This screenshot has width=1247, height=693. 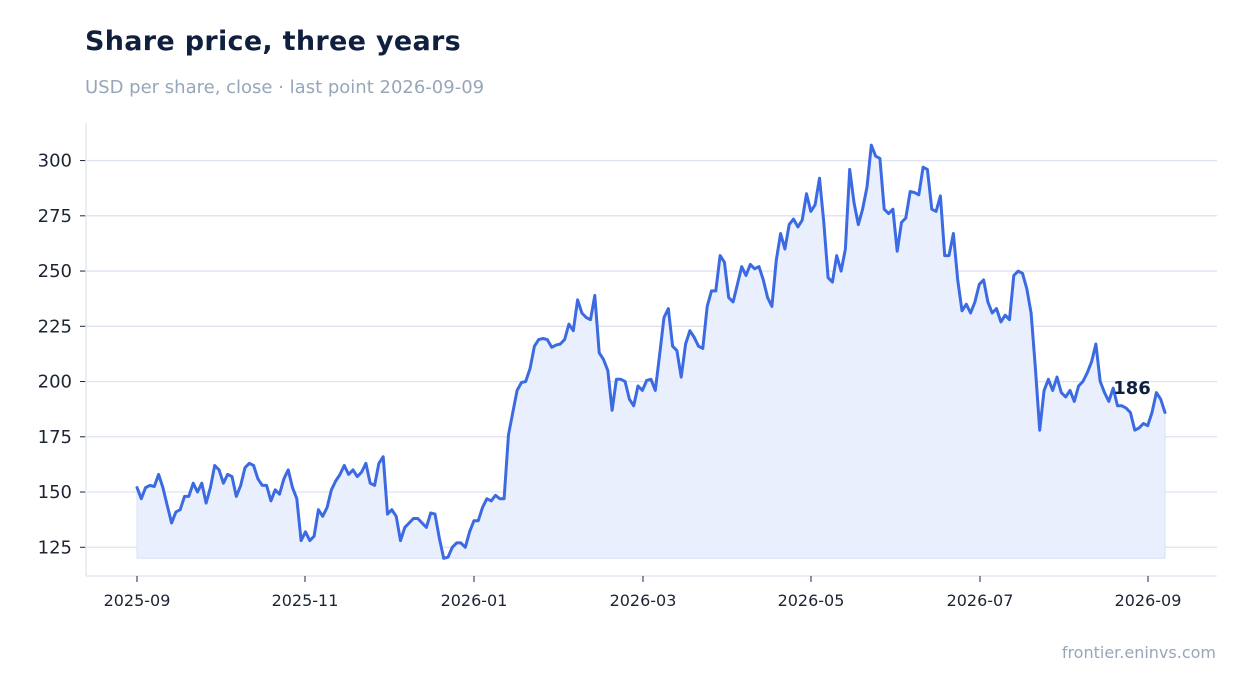 I want to click on ytick-label: 225, so click(x=55, y=326).